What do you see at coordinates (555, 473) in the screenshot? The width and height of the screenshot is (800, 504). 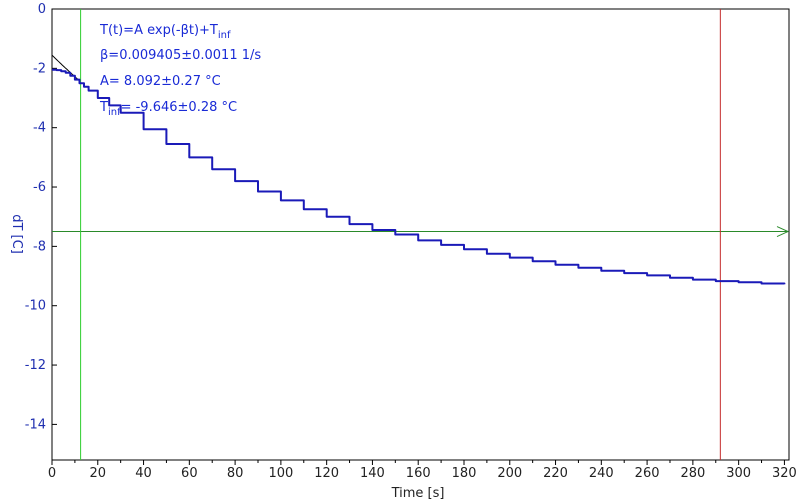 I see `x-tick-label-11: 220` at bounding box center [555, 473].